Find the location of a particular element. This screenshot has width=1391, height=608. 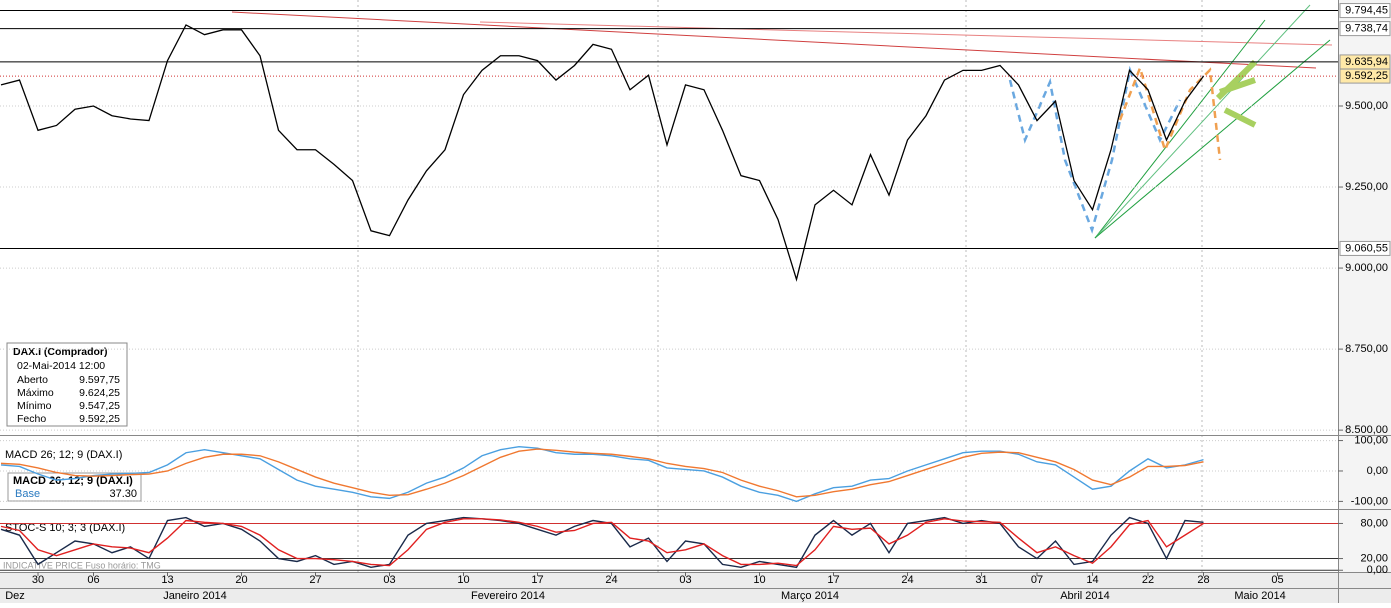

macd-legend-name: Base is located at coordinates (27, 494).